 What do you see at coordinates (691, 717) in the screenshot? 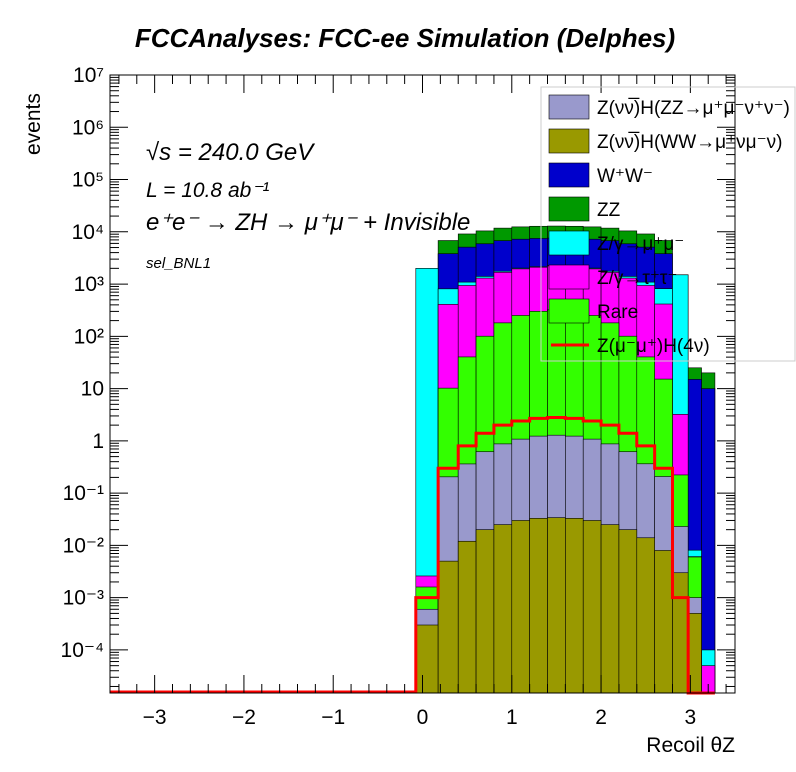
I see `x-tick-label: 3` at bounding box center [691, 717].